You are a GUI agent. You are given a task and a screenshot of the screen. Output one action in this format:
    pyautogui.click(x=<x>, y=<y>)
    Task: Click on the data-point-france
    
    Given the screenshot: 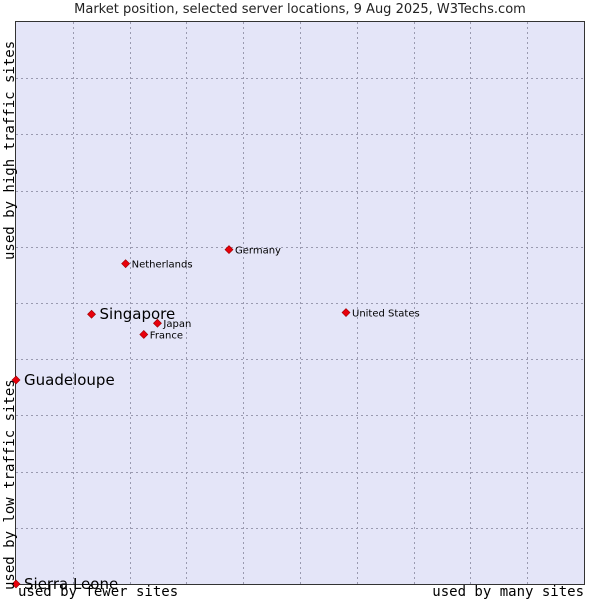 What is the action you would take?
    pyautogui.click(x=144, y=334)
    